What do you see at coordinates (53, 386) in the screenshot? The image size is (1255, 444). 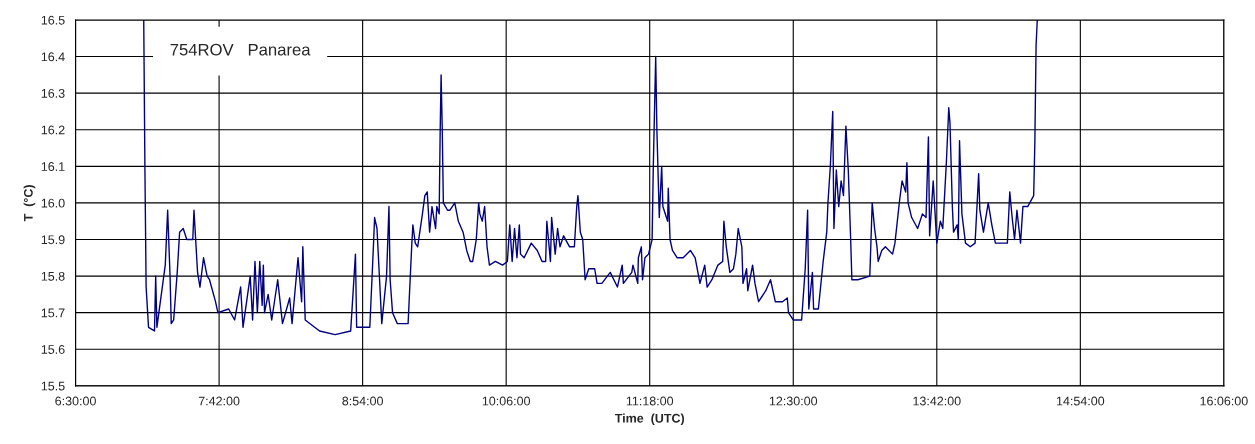 I see `y-tick-label: 15.5` at bounding box center [53, 386].